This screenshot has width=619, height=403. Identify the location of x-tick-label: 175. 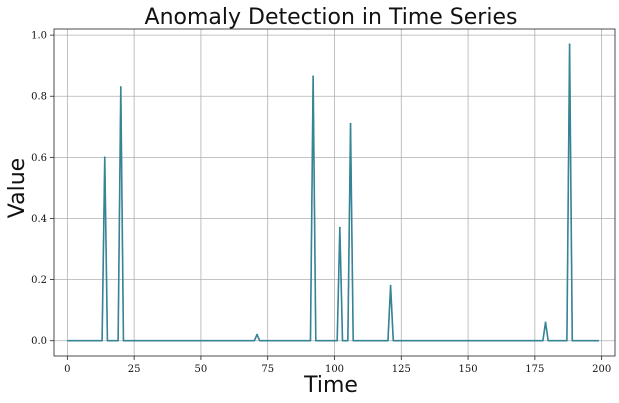
(534, 369).